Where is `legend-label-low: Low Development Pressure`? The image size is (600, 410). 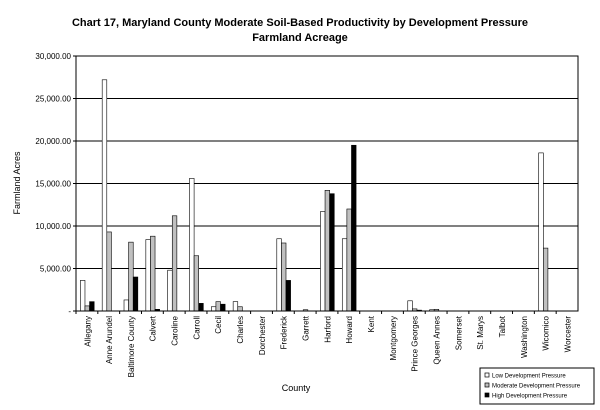
legend-label-low: Low Development Pressure is located at coordinates (529, 377).